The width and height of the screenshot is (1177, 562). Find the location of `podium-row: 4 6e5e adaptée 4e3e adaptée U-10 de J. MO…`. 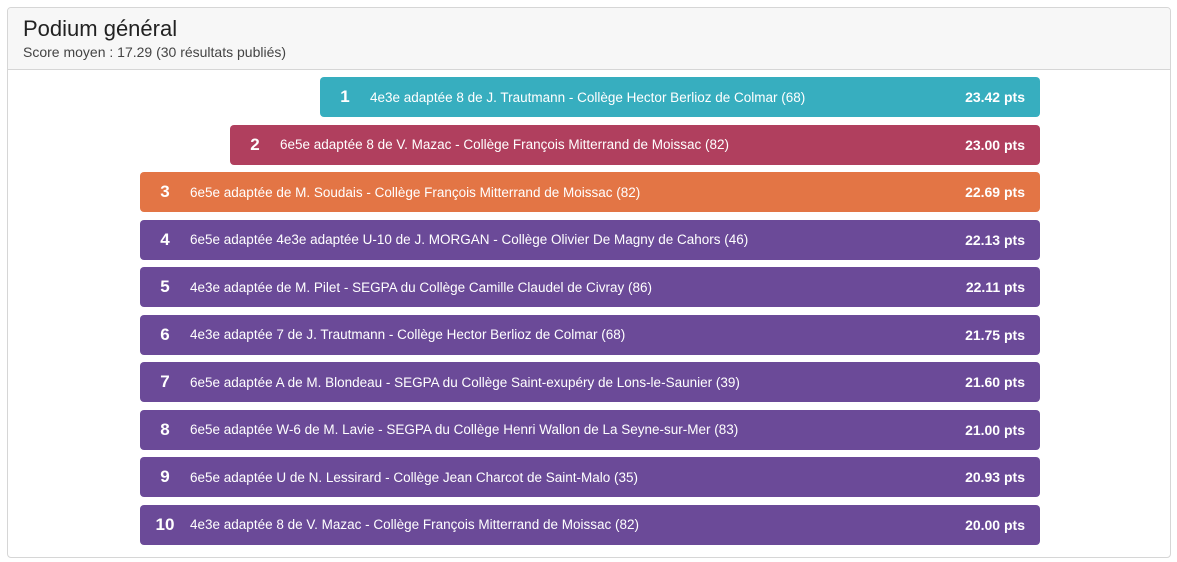

podium-row: 4 6e5e adaptée 4e3e adaptée U-10 de J. MO… is located at coordinates (590, 239).